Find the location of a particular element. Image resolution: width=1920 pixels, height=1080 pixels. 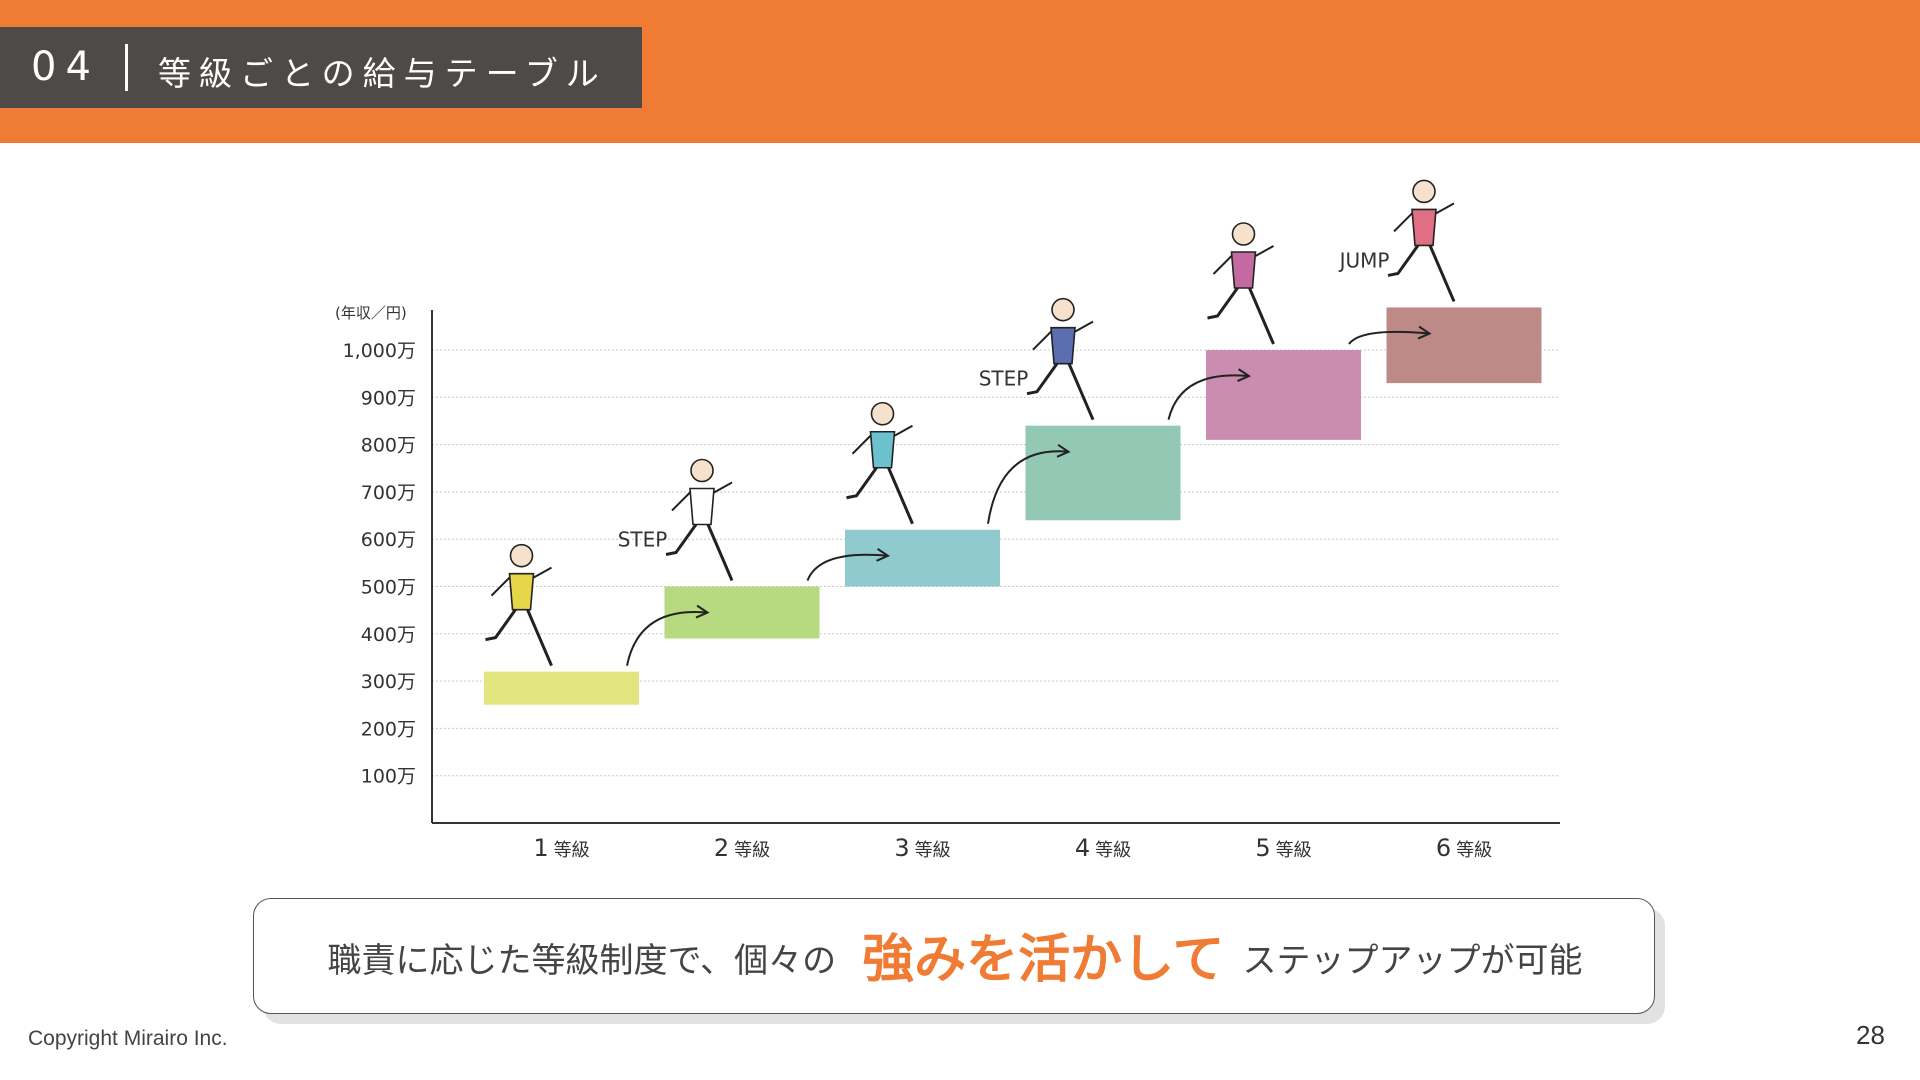

callout-text: 職責に応じた等級制度で、個々の 強みを活かして ステップアップが可能 is located at coordinates (955, 957).